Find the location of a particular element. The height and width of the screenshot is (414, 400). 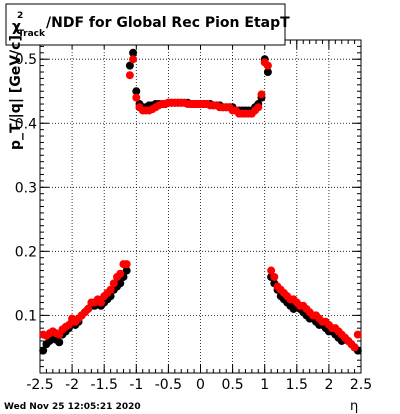

x-tick-label: 1 is located at coordinates (264, 385).